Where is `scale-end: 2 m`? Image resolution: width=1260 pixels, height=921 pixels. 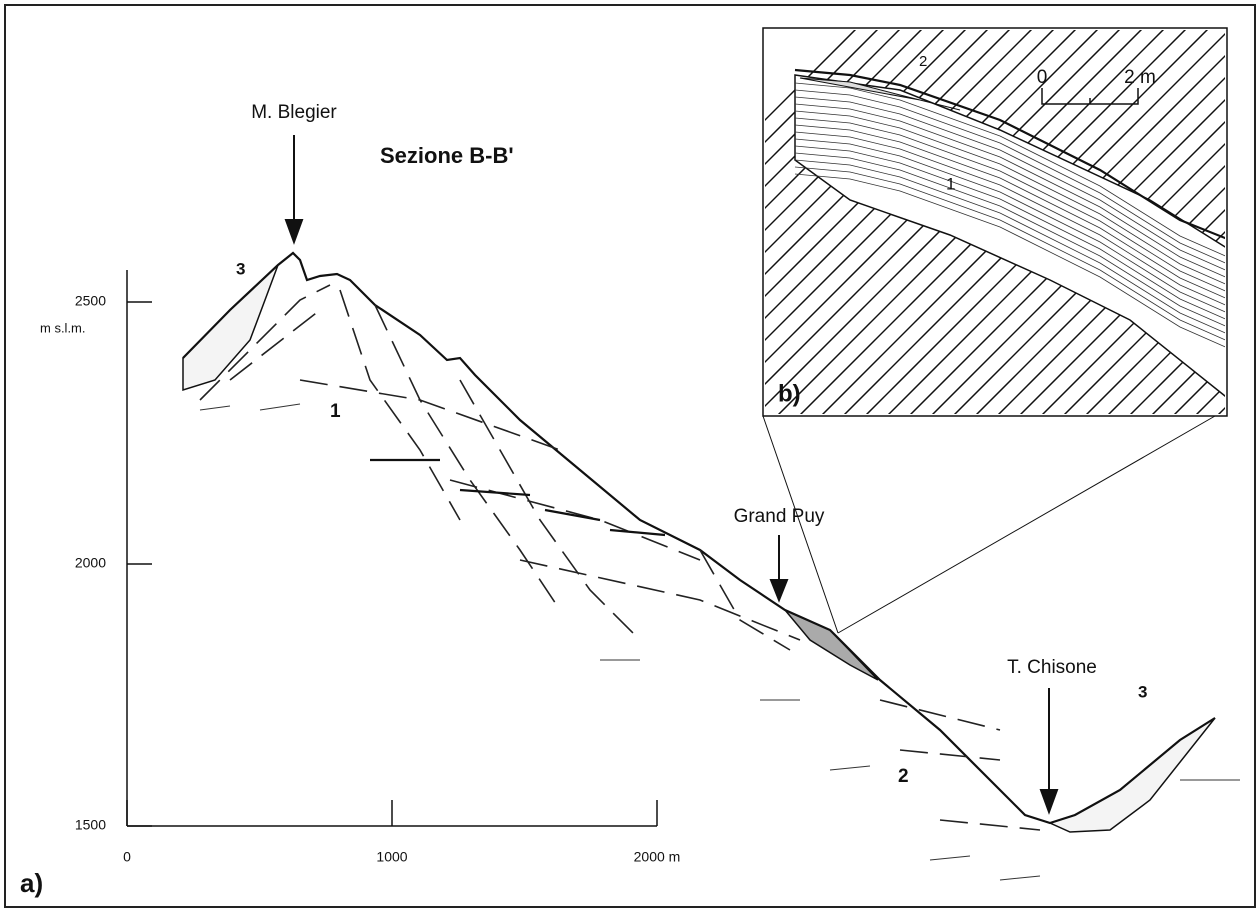 scale-end: 2 m is located at coordinates (1140, 77).